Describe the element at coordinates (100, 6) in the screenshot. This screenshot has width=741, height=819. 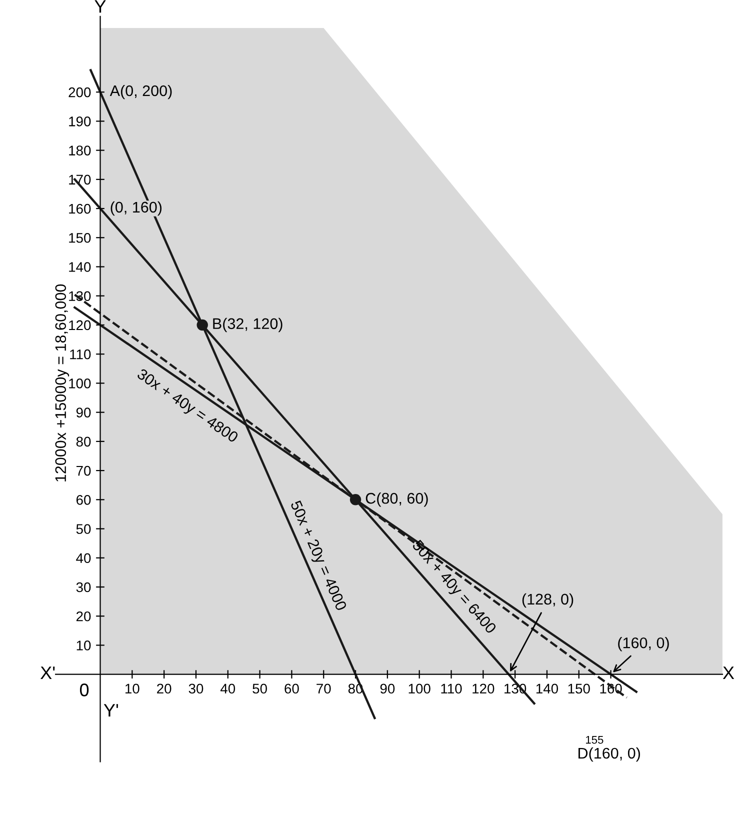
I see `text: Y` at that location.